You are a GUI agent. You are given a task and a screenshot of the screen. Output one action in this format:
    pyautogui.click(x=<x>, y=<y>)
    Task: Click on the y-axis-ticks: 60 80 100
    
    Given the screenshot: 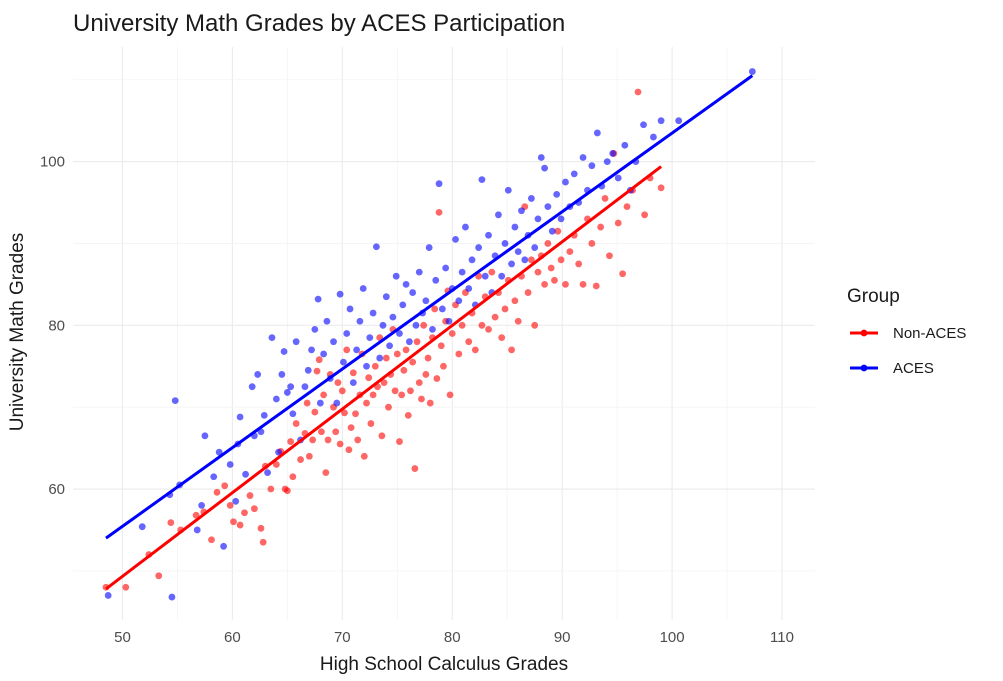 What is the action you would take?
    pyautogui.click(x=52, y=326)
    